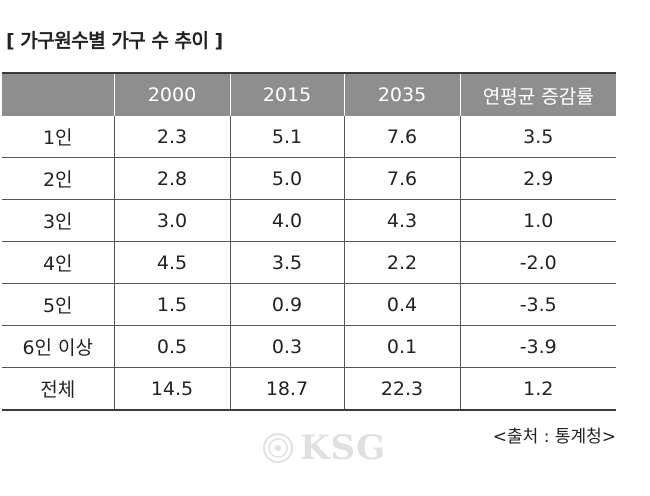 The height and width of the screenshot is (496, 650). What do you see at coordinates (402, 304) in the screenshot?
I see `table-cell: 0.4` at bounding box center [402, 304].